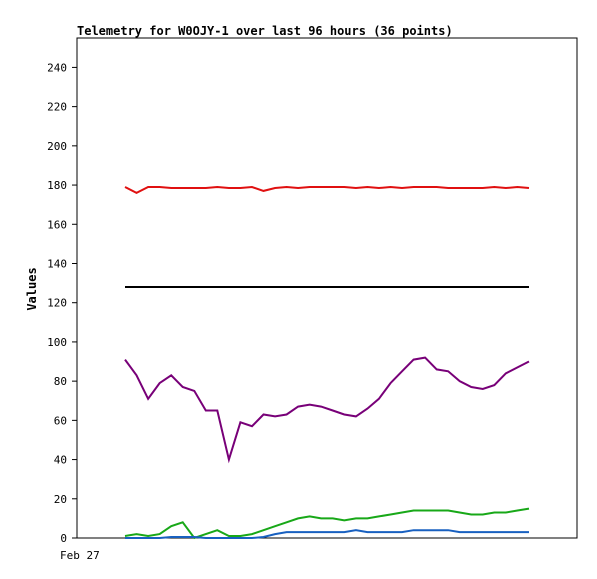  I want to click on x-tick-label: Feb 27, so click(80, 555).